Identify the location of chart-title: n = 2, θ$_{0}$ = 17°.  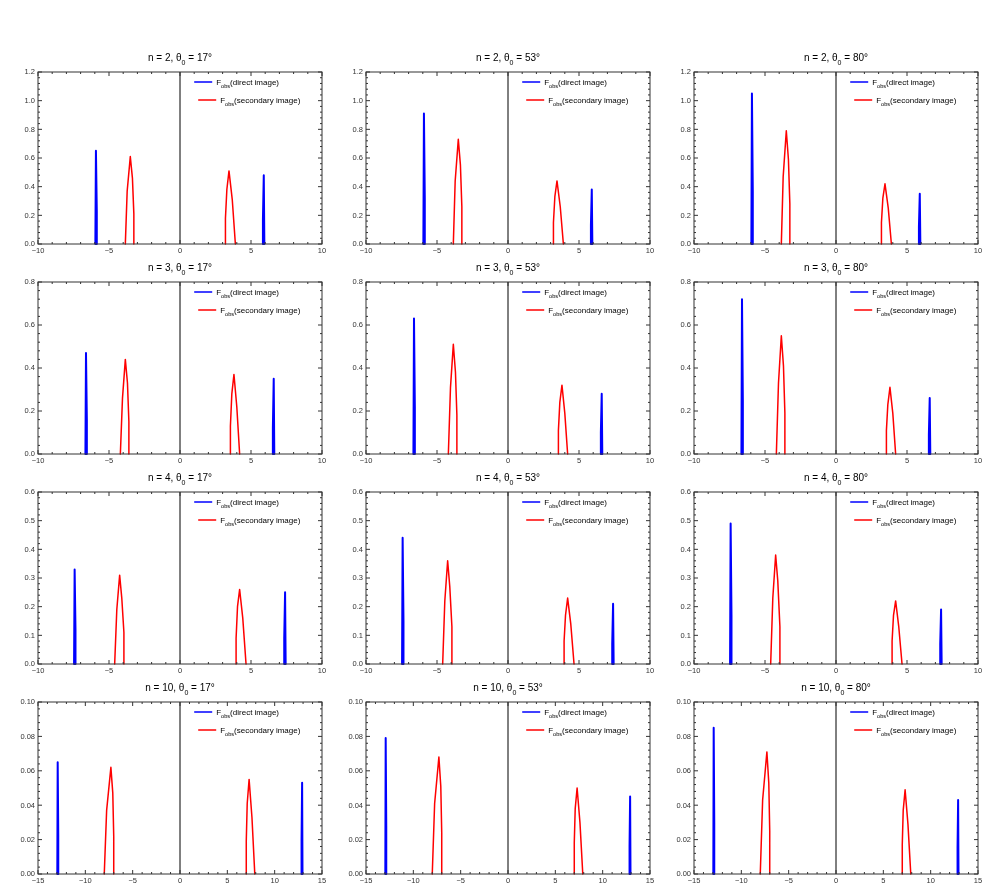
(180, 59).